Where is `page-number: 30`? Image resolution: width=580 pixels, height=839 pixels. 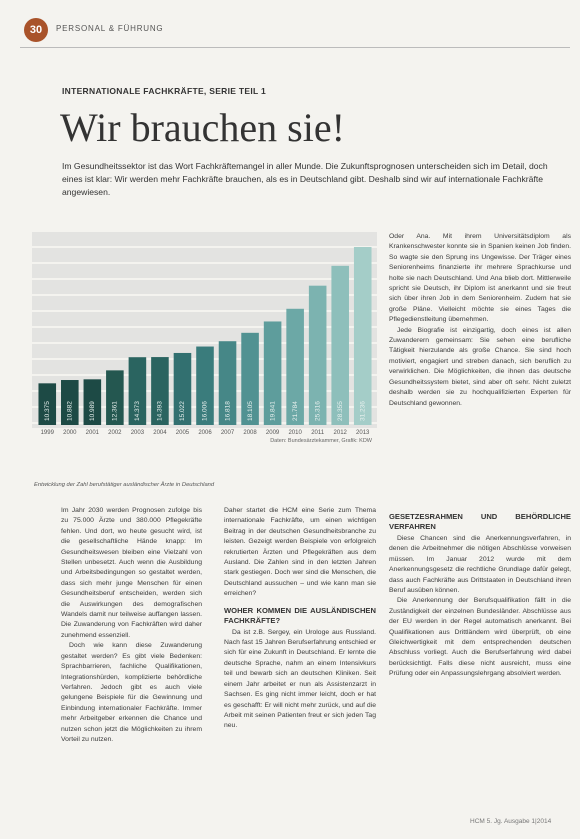 page-number: 30 is located at coordinates (36, 30).